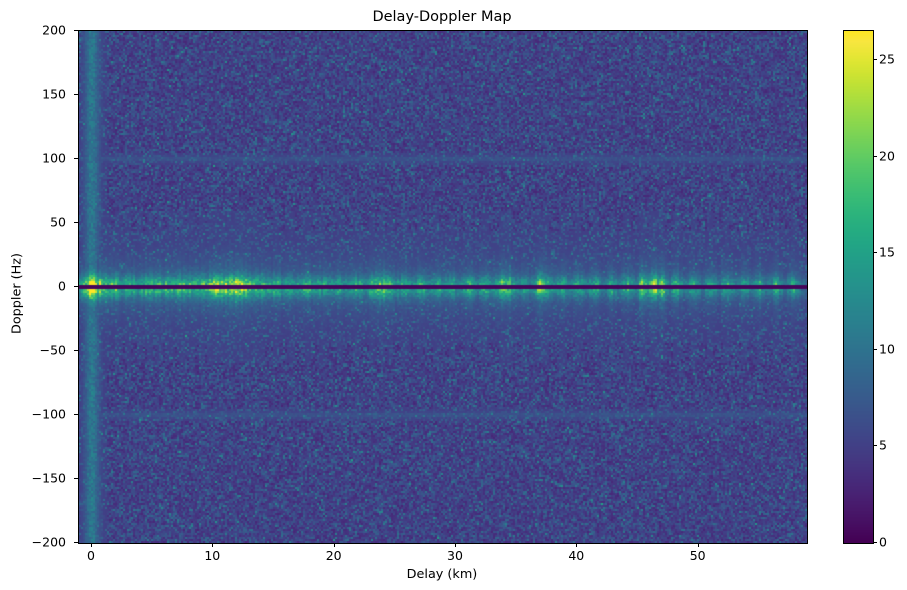  What do you see at coordinates (333, 555) in the screenshot?
I see `x-tick-label: 20` at bounding box center [333, 555].